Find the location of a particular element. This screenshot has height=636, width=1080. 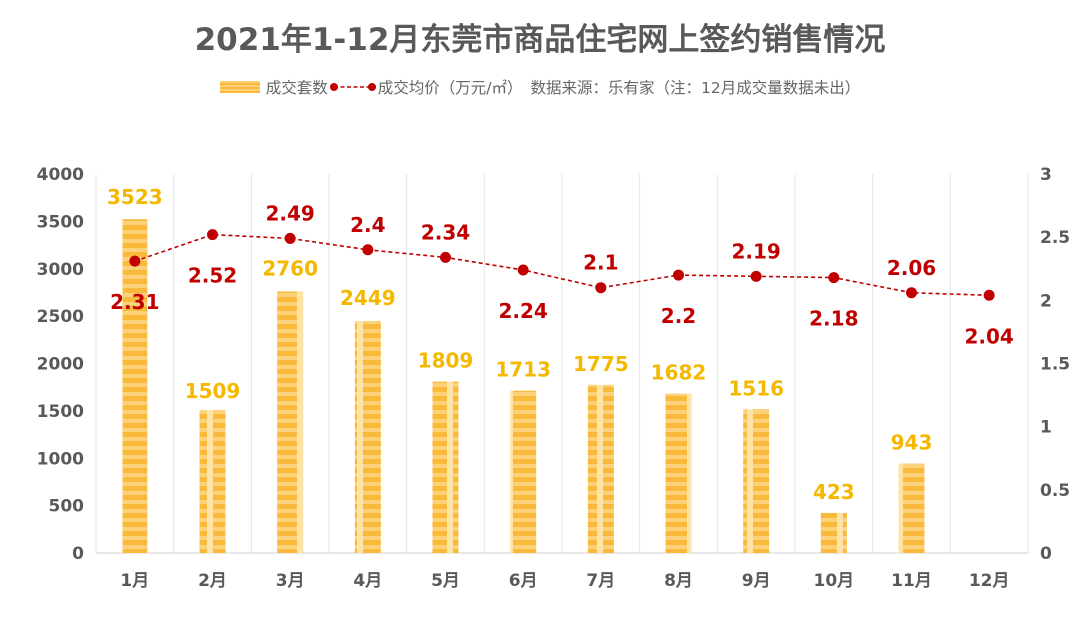

legend-bar-swatch is located at coordinates (239, 87).